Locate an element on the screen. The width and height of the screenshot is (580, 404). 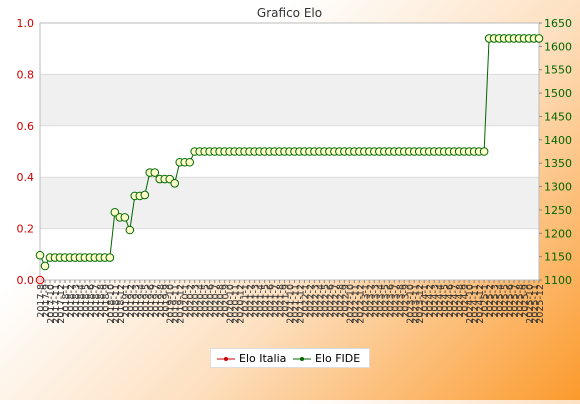
x-tick-label: 2023-8 is located at coordinates (400, 301).